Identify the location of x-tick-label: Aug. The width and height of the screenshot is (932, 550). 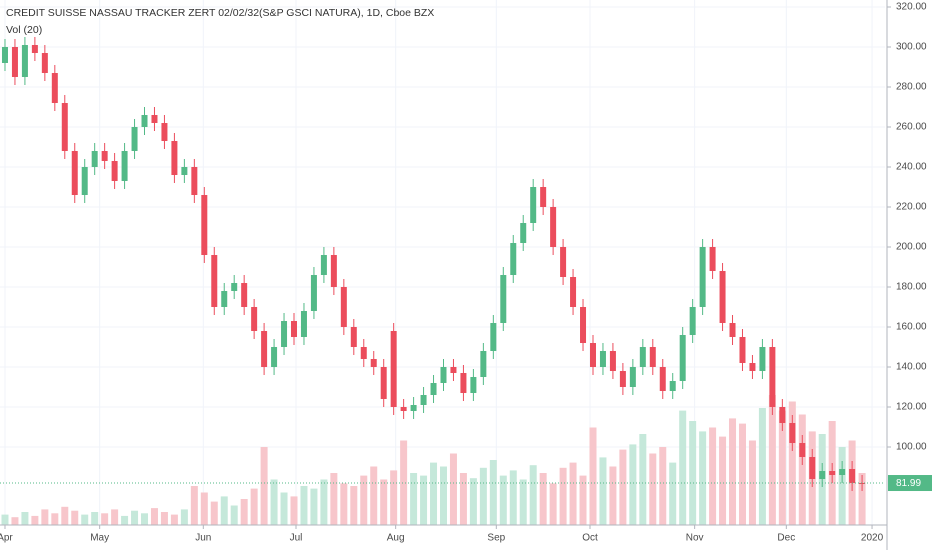
(396, 538).